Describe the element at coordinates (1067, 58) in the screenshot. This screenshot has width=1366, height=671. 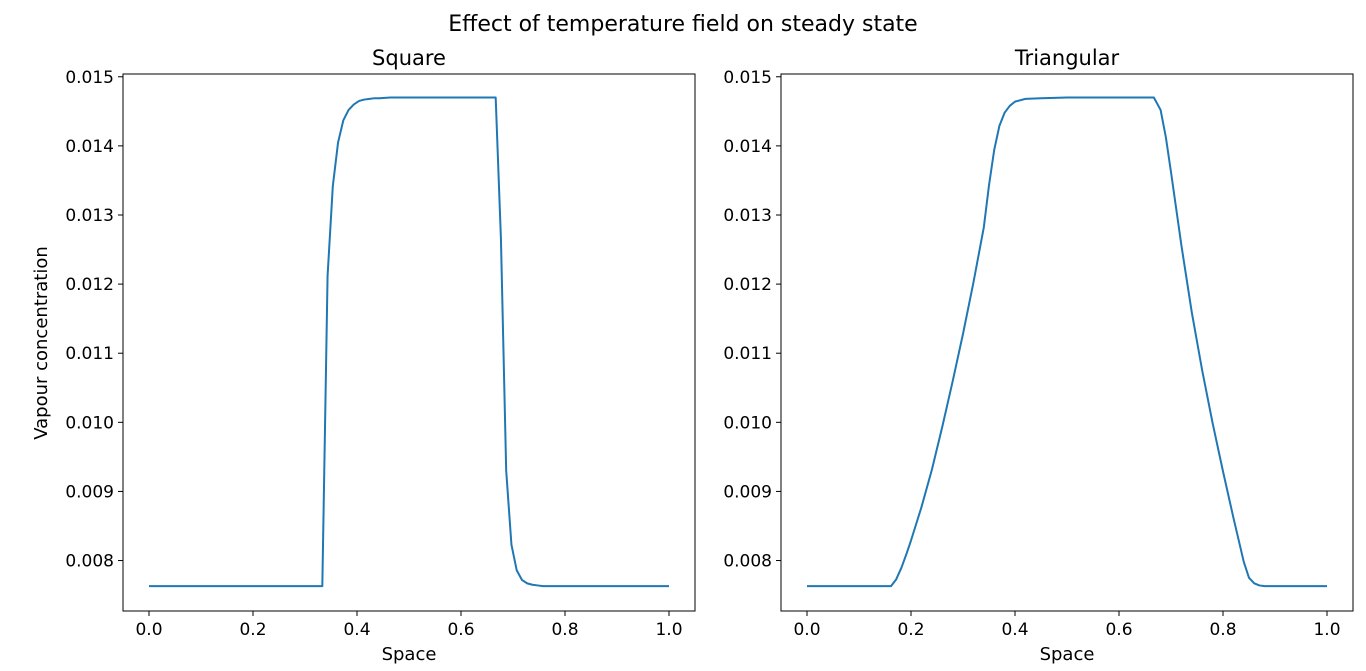
I see `subplot-title: Triangular` at that location.